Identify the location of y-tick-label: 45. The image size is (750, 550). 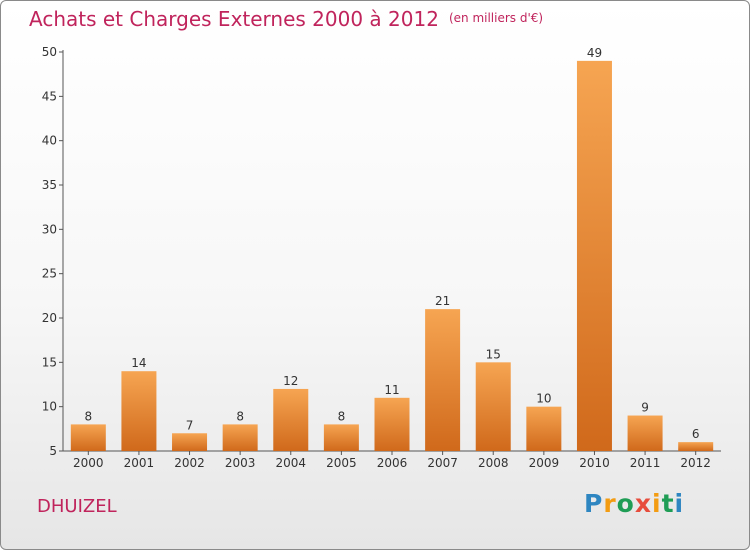
(49, 96).